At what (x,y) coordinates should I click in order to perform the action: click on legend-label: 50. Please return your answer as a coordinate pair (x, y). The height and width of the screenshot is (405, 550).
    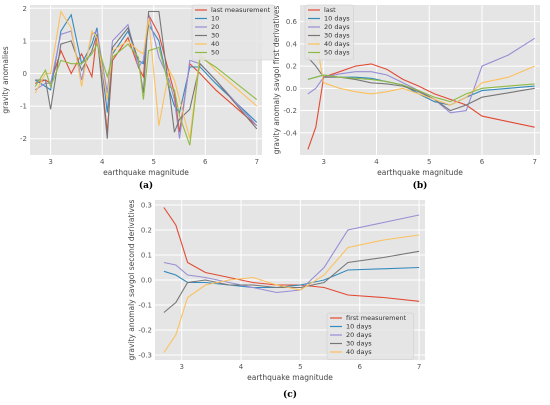
    Looking at the image, I should click on (215, 53).